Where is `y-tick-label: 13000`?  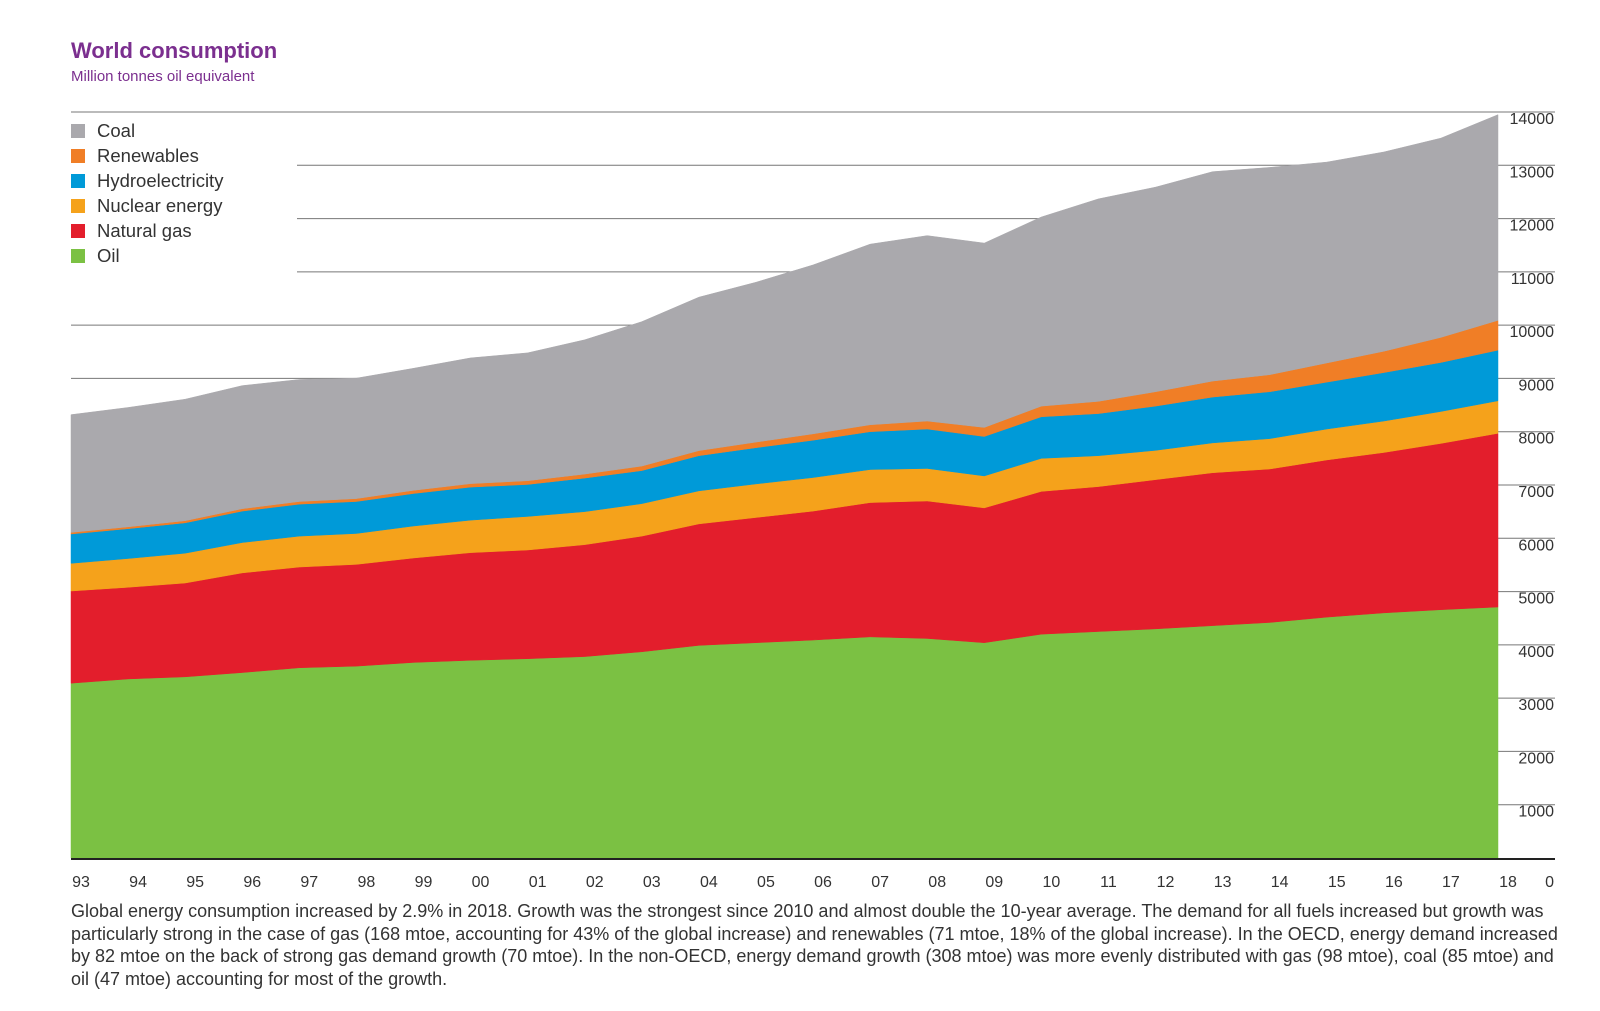 y-tick-label: 13000 is located at coordinates (1532, 172).